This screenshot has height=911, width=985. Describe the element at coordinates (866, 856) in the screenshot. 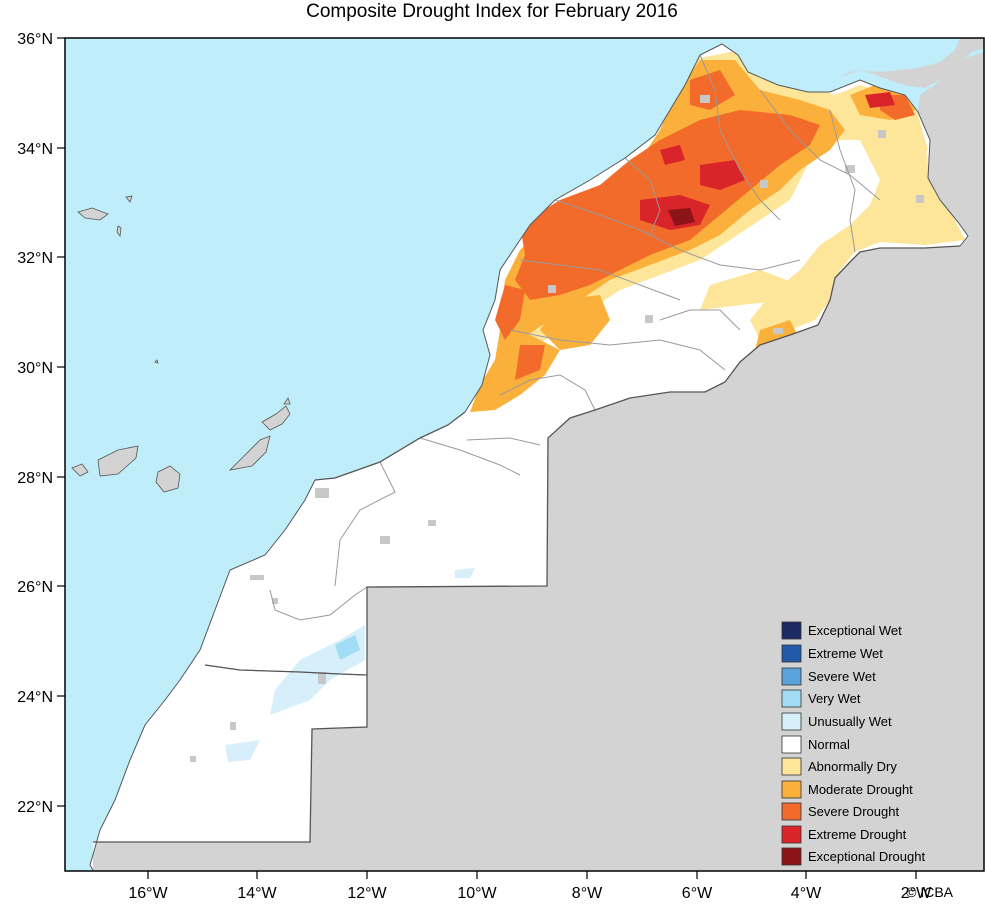

I see `legend-label: Exceptional Drought` at that location.